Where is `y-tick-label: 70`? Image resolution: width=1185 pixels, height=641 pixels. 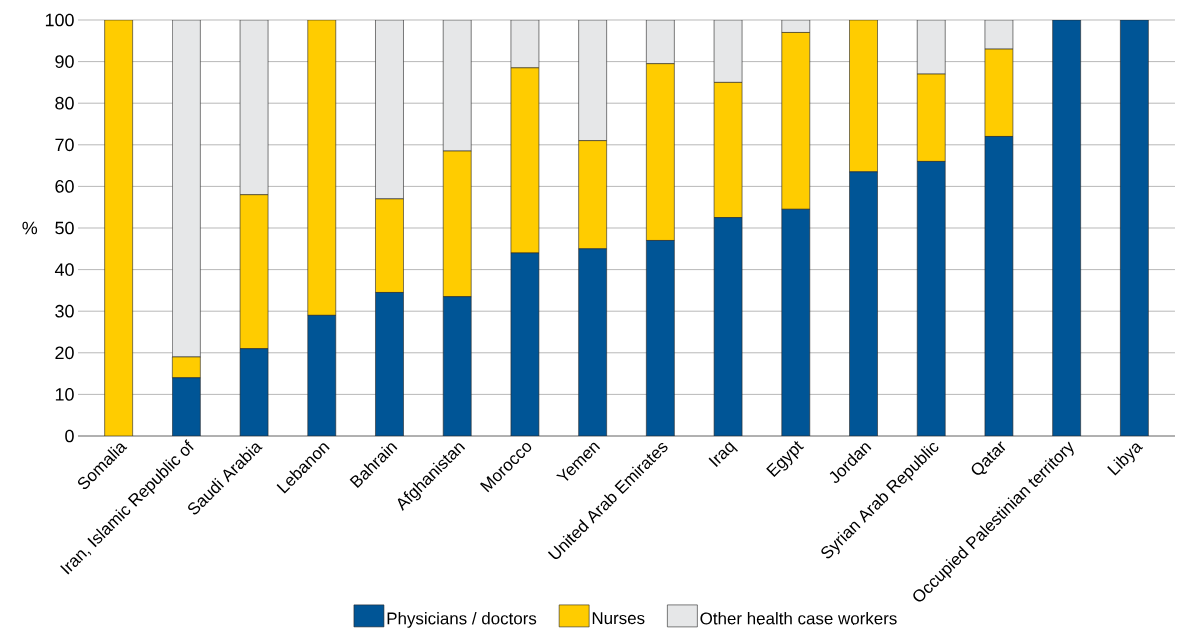
y-tick-label: 70 is located at coordinates (64, 145).